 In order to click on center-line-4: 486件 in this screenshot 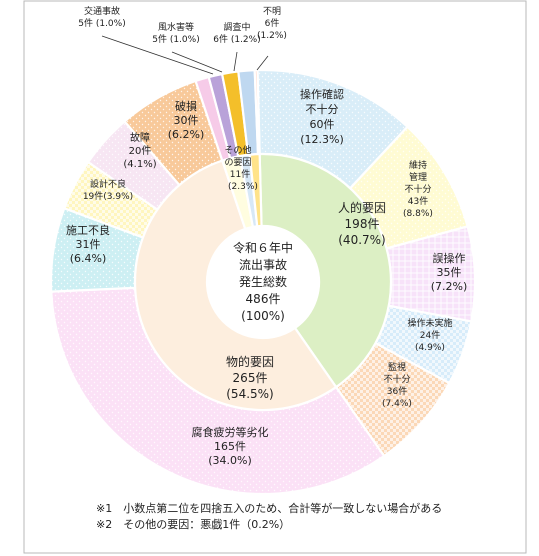, I will do `click(263, 299)`.